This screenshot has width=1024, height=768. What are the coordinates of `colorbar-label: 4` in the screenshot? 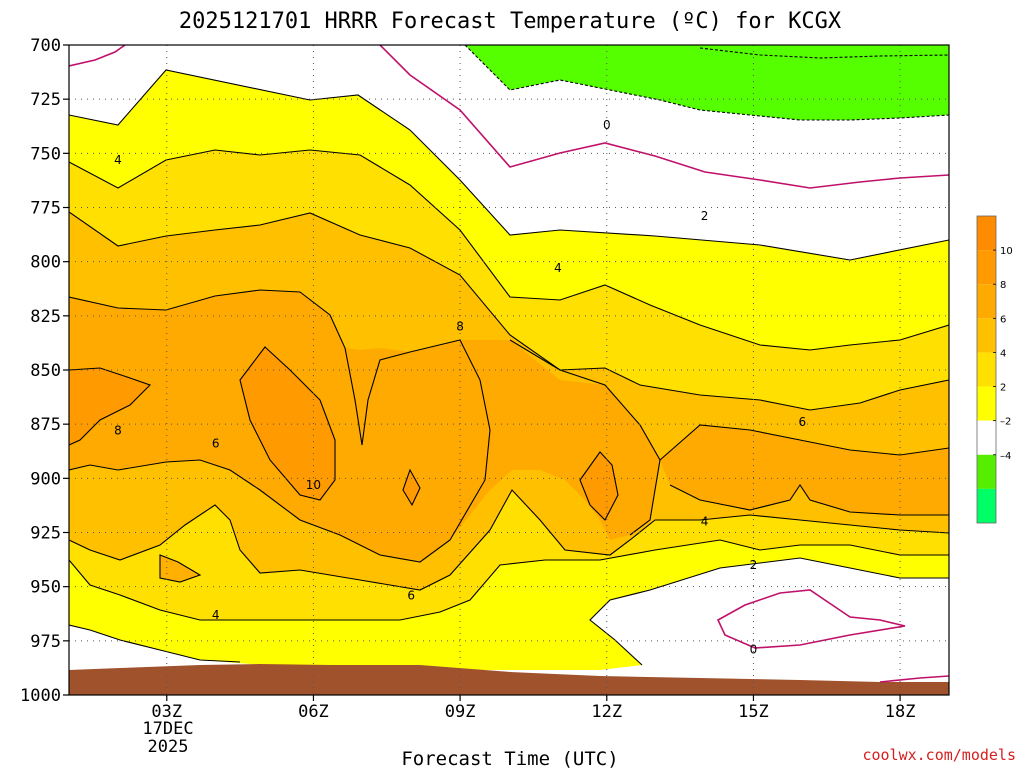 It's located at (1003, 353).